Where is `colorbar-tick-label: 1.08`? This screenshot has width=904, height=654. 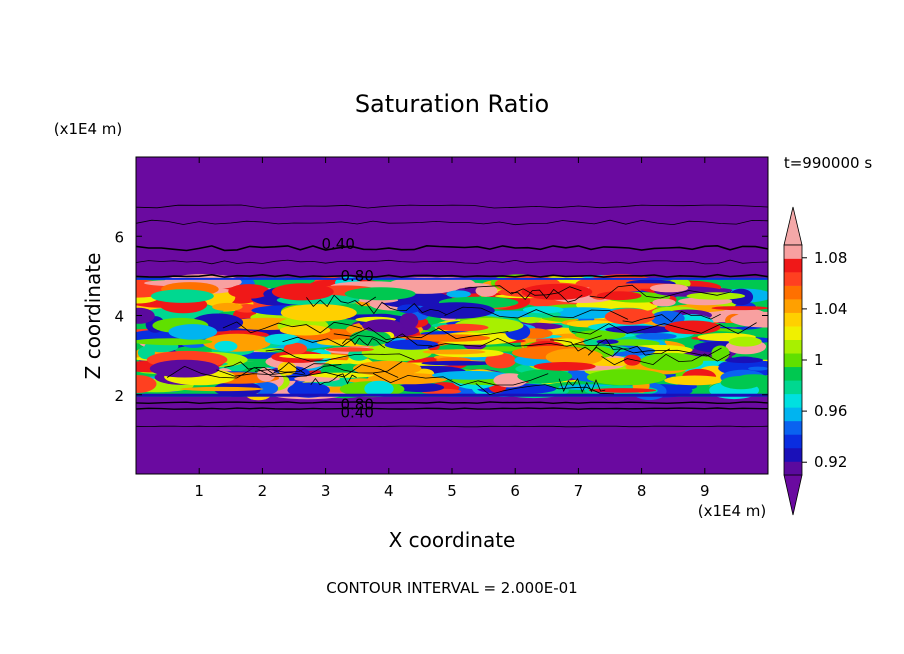
colorbar-tick-label: 1.08 is located at coordinates (830, 258).